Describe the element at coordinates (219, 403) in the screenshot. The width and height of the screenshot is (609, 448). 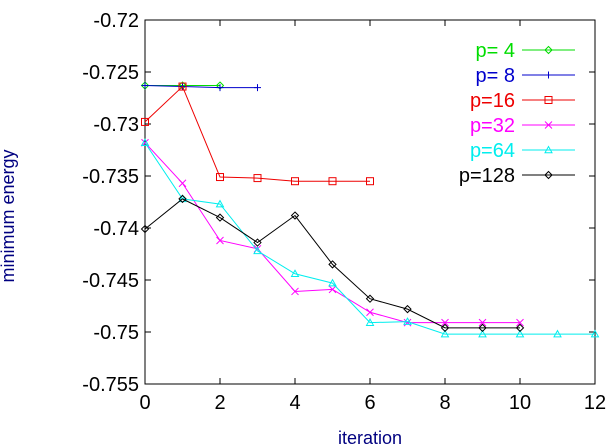
I see `x-tick-label: 2` at that location.